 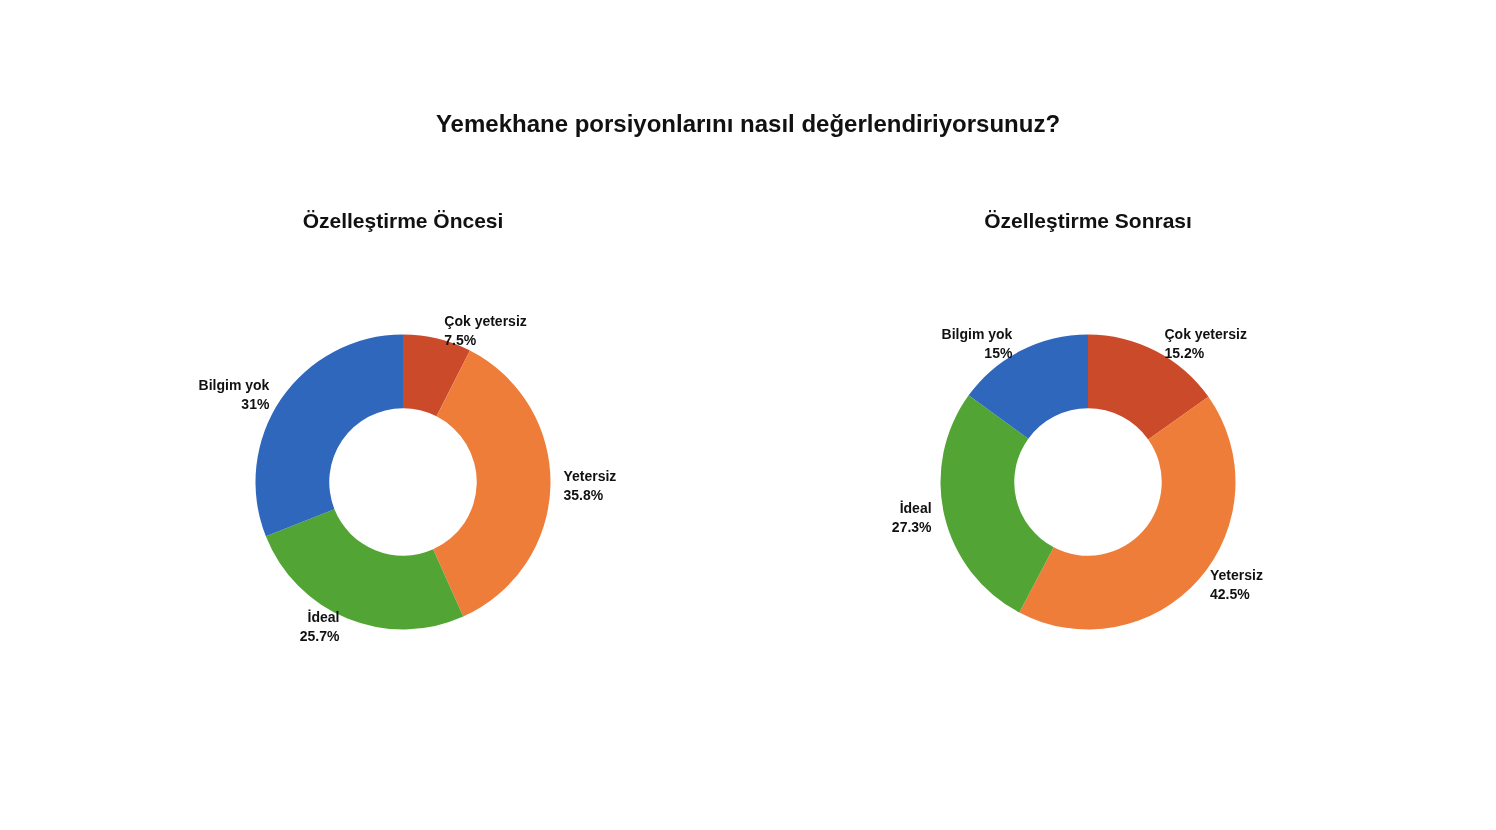 I want to click on data-label: 27.3%, so click(x=912, y=526).